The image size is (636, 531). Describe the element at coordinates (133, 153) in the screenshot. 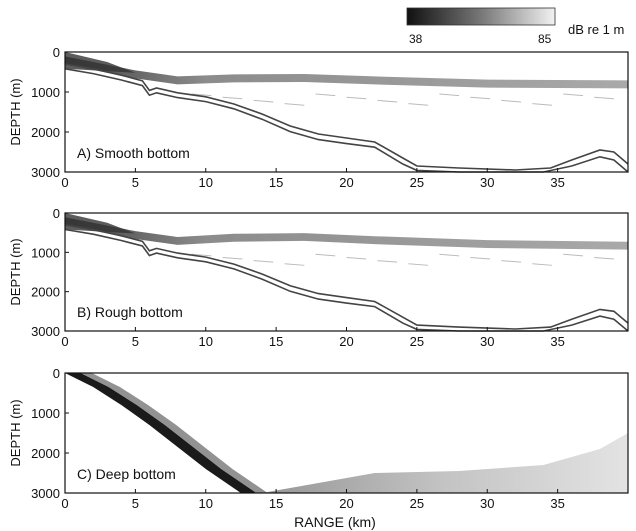

I see `panel-label: A) Smooth bottom` at that location.